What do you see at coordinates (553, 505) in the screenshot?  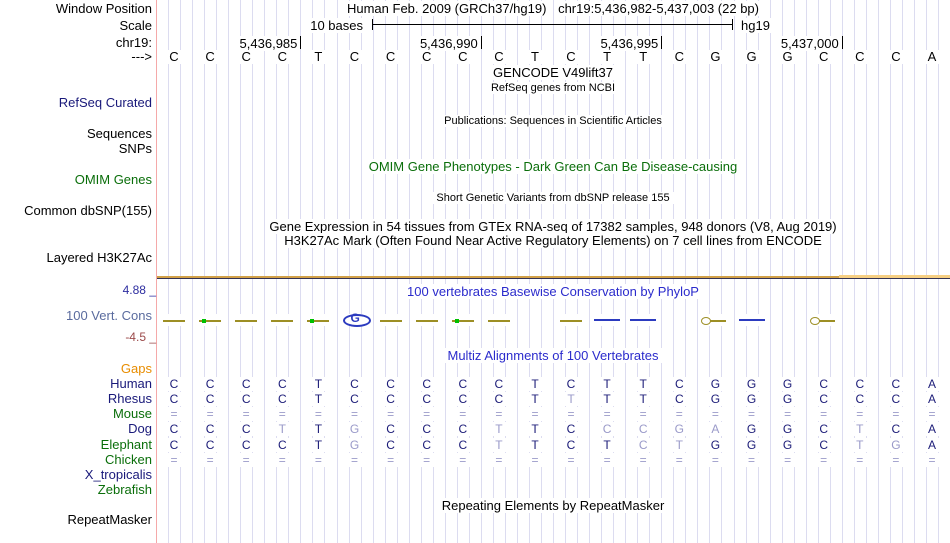 I see `repeatmasker-track-title: Repeating Elements by RepeatMasker` at bounding box center [553, 505].